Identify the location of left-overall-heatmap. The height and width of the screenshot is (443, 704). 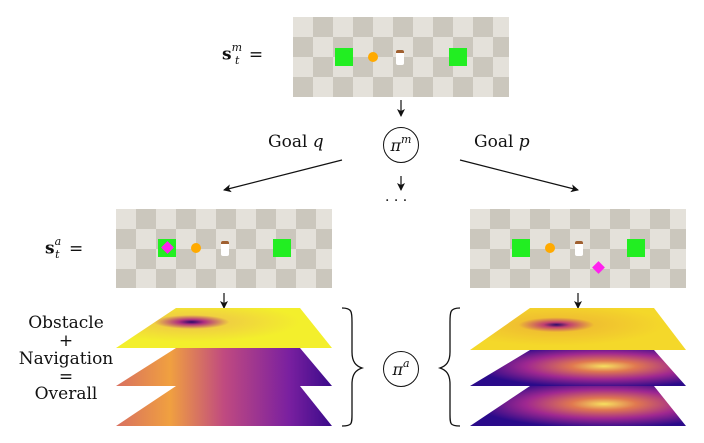
(224, 406).